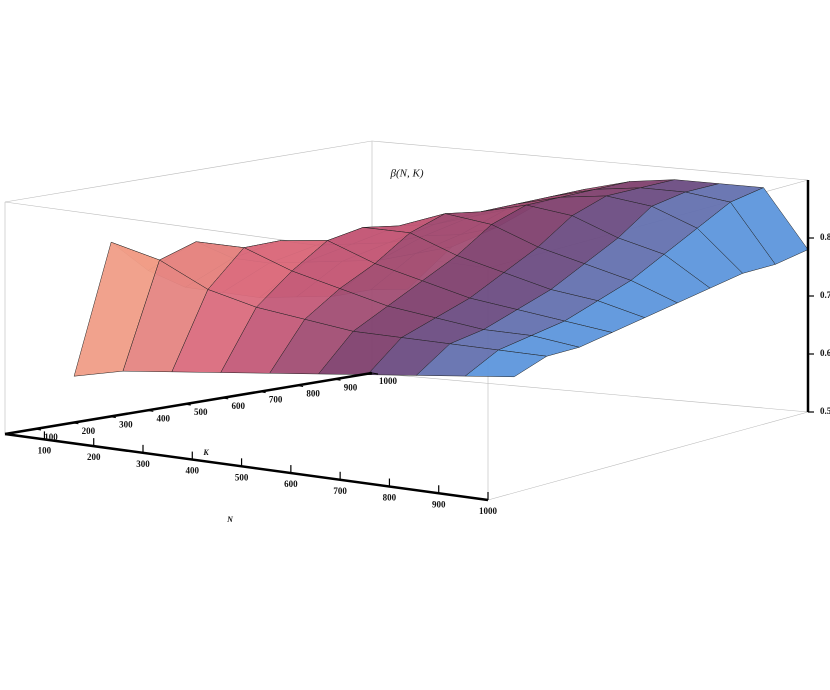 This screenshot has height=690, width=830. Describe the element at coordinates (407, 174) in the screenshot. I see `chart-title: β(N, K)` at that location.